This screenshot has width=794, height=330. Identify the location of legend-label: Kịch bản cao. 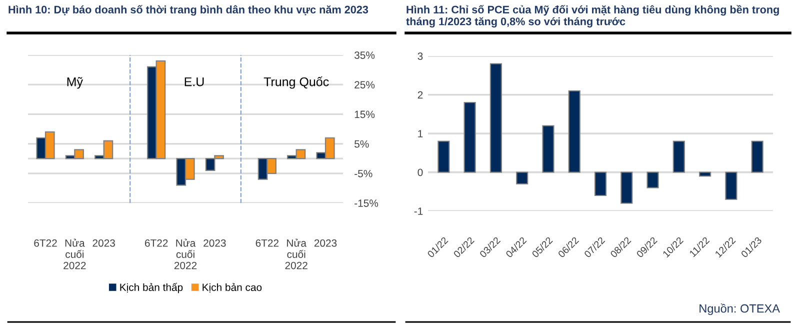
(232, 288).